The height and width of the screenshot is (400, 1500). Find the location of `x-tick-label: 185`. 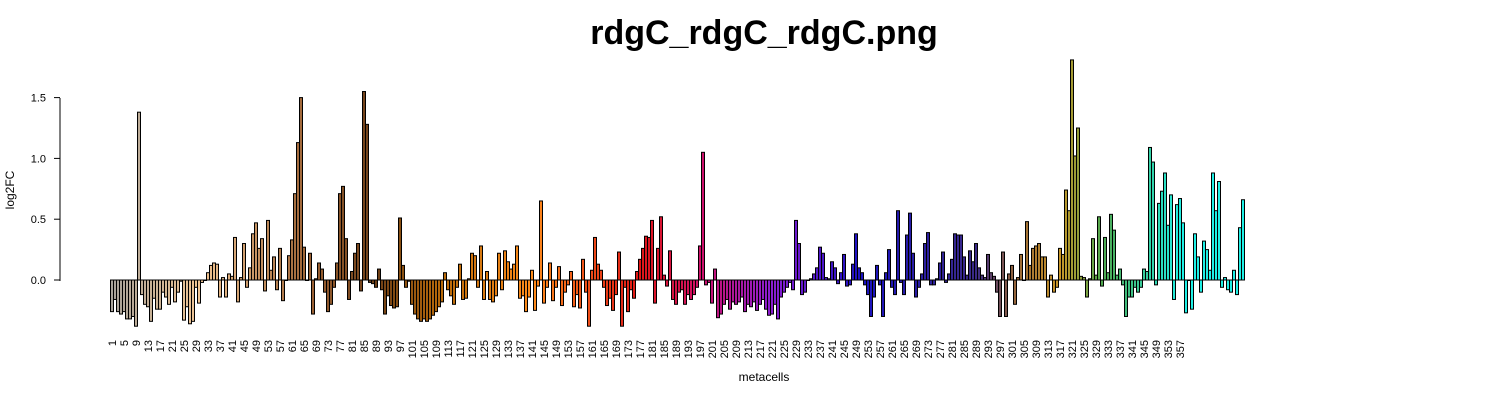

x-tick-label: 185 is located at coordinates (665, 349).